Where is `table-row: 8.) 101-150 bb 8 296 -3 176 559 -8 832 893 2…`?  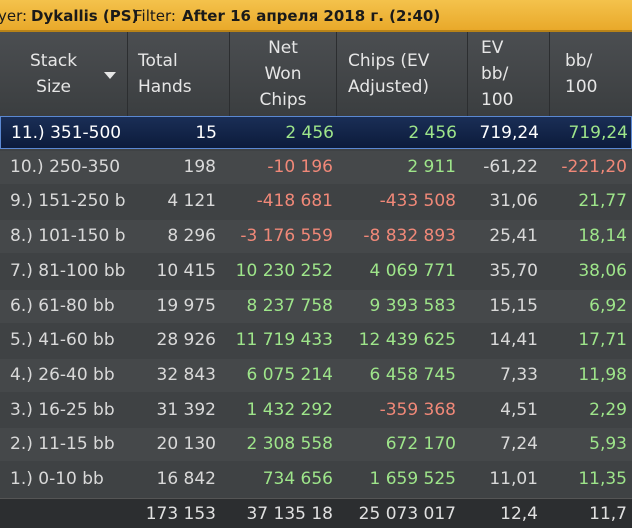
table-row: 8.) 101-150 bb 8 296 -3 176 559 -8 832 893 2… is located at coordinates (316, 237).